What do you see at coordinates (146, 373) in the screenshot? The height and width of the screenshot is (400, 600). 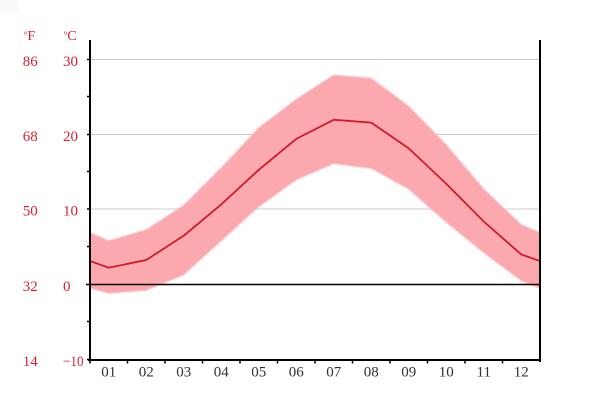 I see `svg-text: 02` at bounding box center [146, 373].